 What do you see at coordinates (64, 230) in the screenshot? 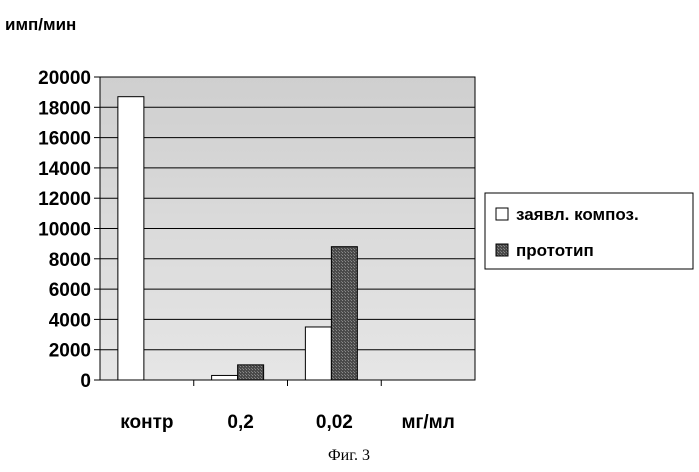
I see `y-tick-label: 10000` at bounding box center [64, 230].